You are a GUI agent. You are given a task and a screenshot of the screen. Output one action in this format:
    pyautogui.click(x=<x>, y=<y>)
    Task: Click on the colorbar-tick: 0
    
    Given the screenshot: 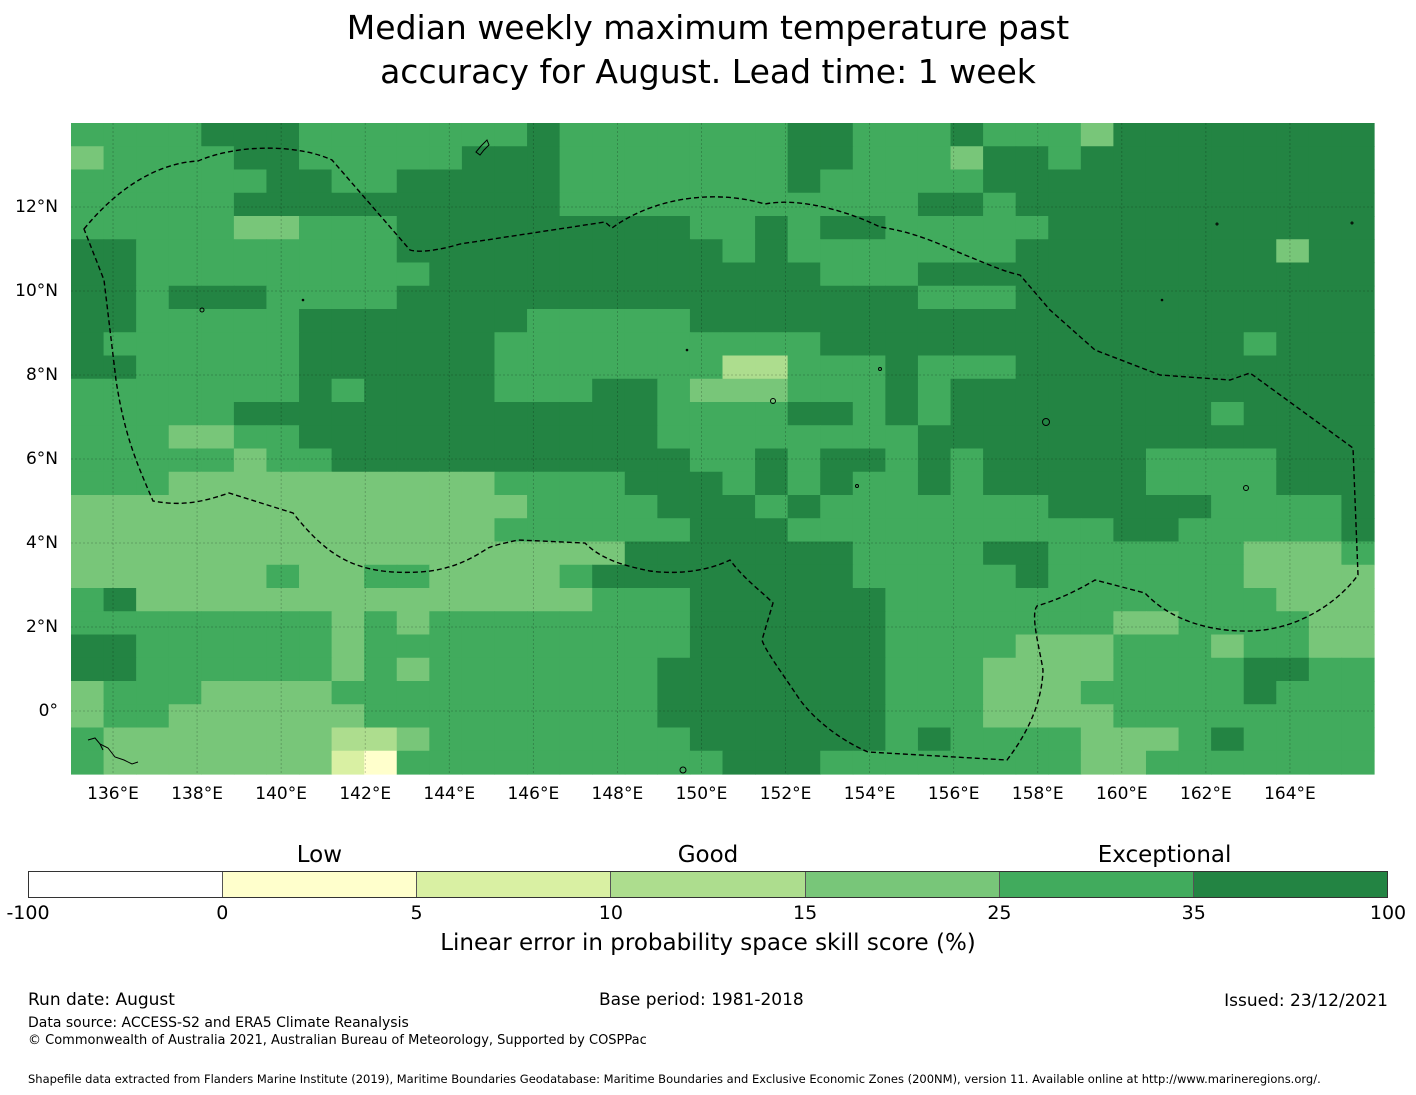 What is the action you would take?
    pyautogui.click(x=222, y=913)
    